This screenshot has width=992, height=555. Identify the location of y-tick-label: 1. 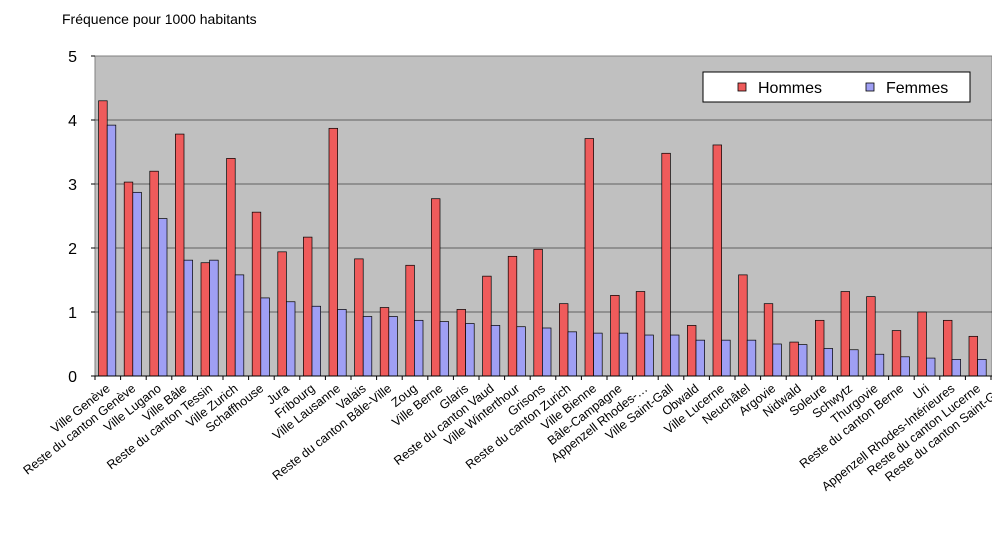
(72, 313).